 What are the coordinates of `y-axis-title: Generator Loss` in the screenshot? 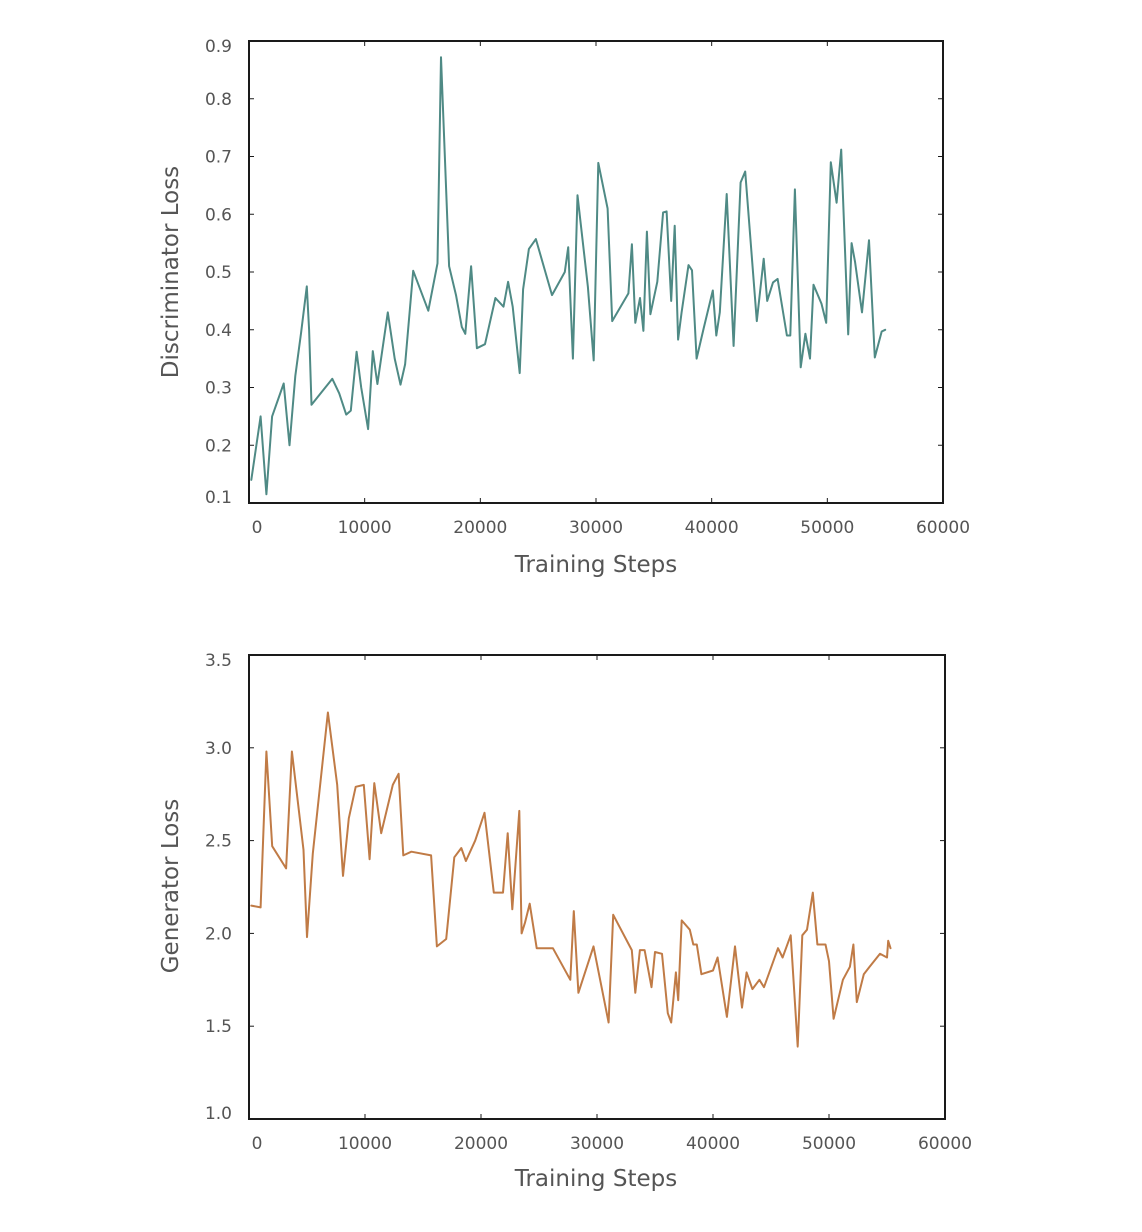 It's located at (171, 886).